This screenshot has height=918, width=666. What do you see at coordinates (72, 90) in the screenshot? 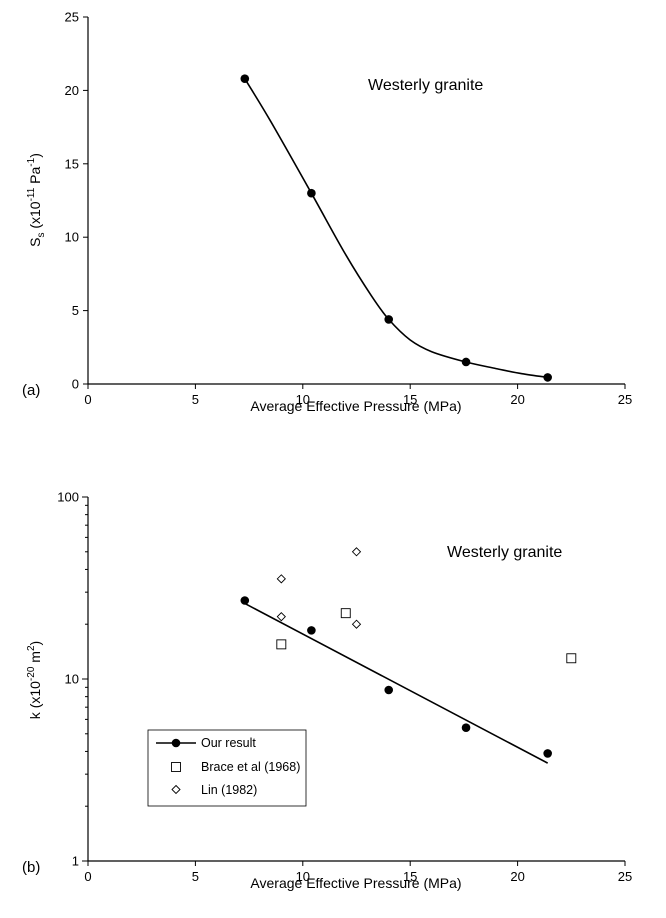
I see `panel-a-y-tick-label: 20` at bounding box center [72, 90].